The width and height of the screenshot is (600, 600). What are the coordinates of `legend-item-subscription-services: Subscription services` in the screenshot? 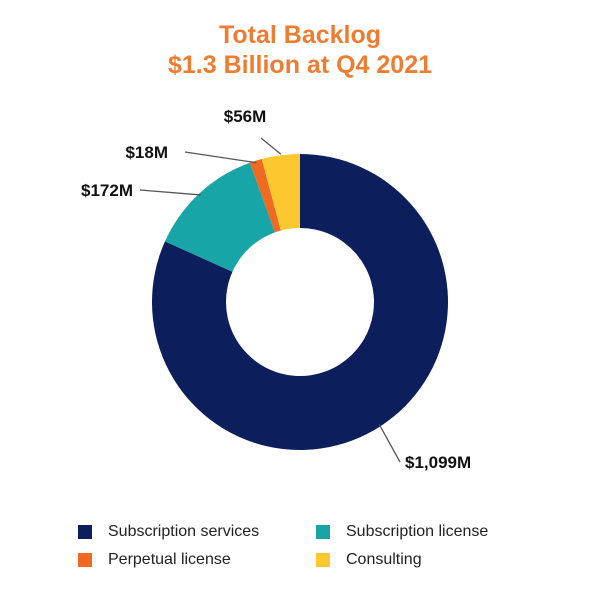 It's located at (197, 532).